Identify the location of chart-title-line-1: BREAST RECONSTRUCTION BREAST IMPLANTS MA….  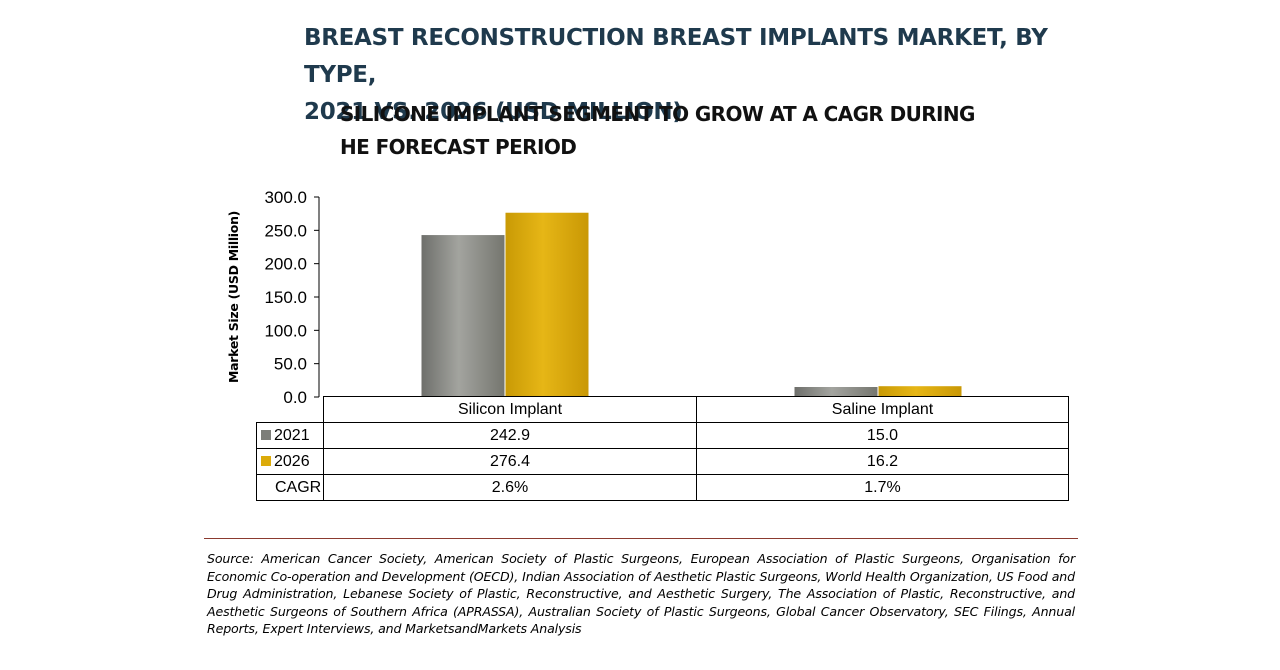
(676, 56).